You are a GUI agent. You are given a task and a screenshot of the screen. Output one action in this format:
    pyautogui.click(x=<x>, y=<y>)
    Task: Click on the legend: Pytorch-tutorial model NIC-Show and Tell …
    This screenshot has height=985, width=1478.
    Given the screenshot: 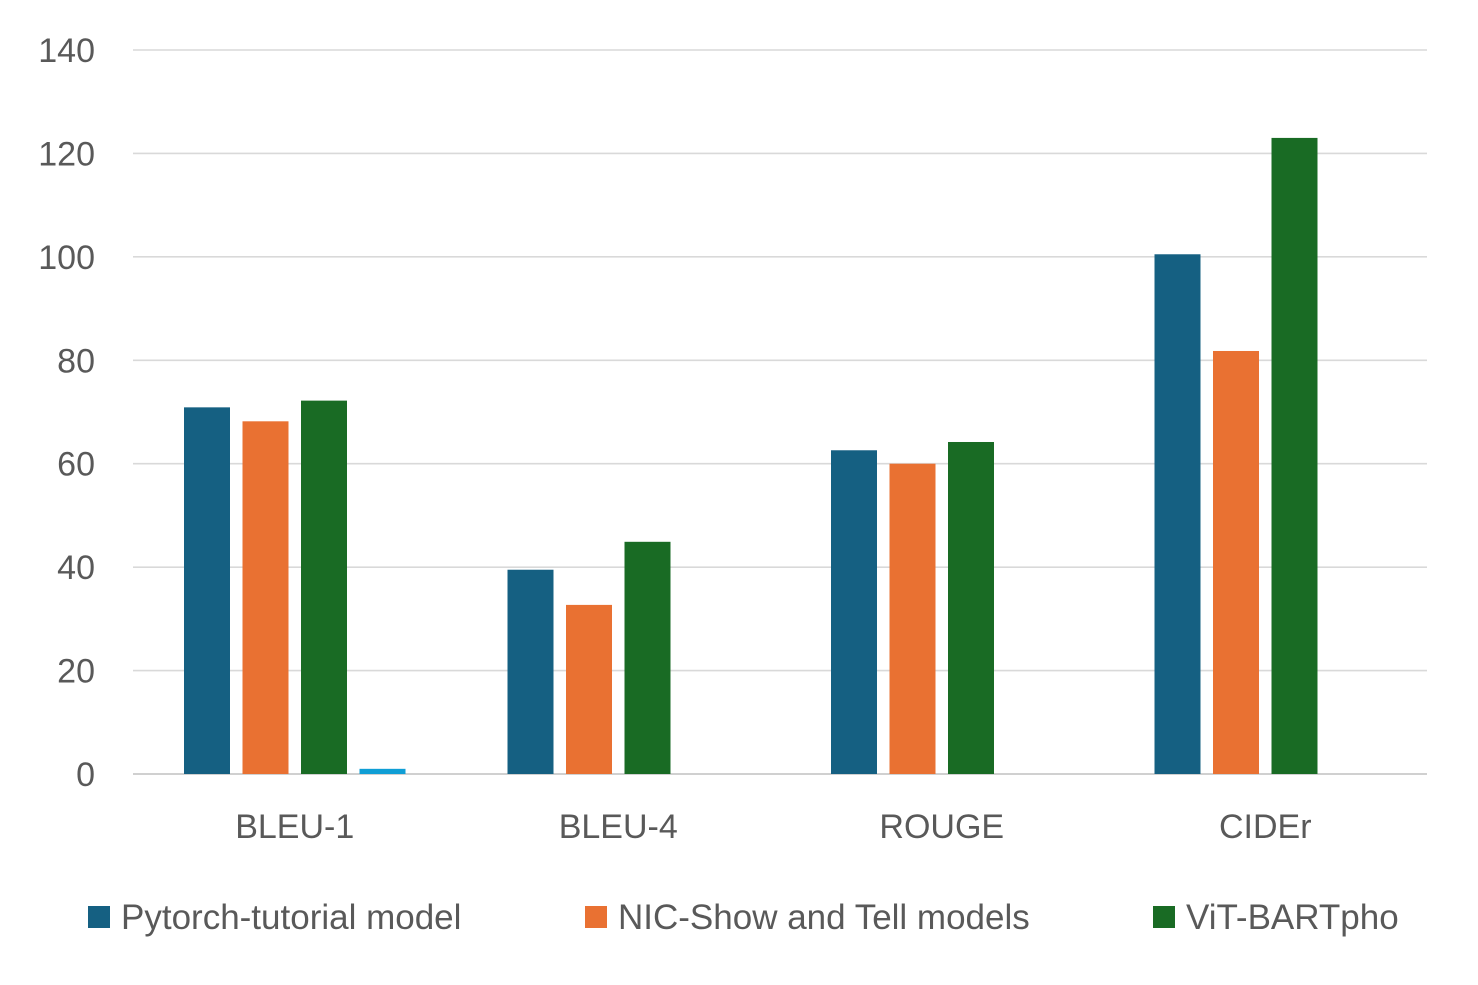 What is the action you would take?
    pyautogui.click(x=743, y=917)
    